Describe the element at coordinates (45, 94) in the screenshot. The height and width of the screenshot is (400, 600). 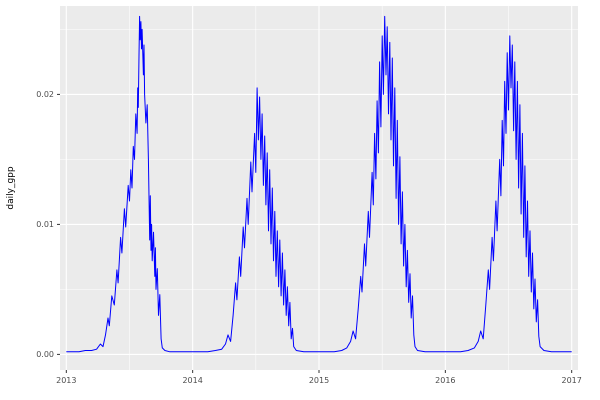
I see `y-tick-label: 0.02` at that location.